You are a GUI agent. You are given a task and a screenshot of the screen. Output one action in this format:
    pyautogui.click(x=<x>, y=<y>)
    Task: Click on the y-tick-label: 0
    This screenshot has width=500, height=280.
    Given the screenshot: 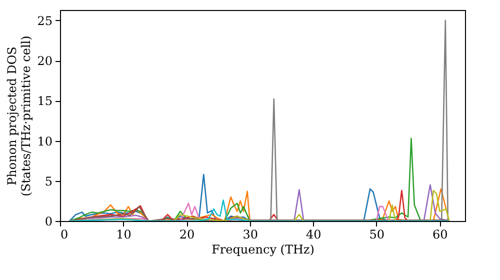 What is the action you would take?
    pyautogui.click(x=48, y=221)
    